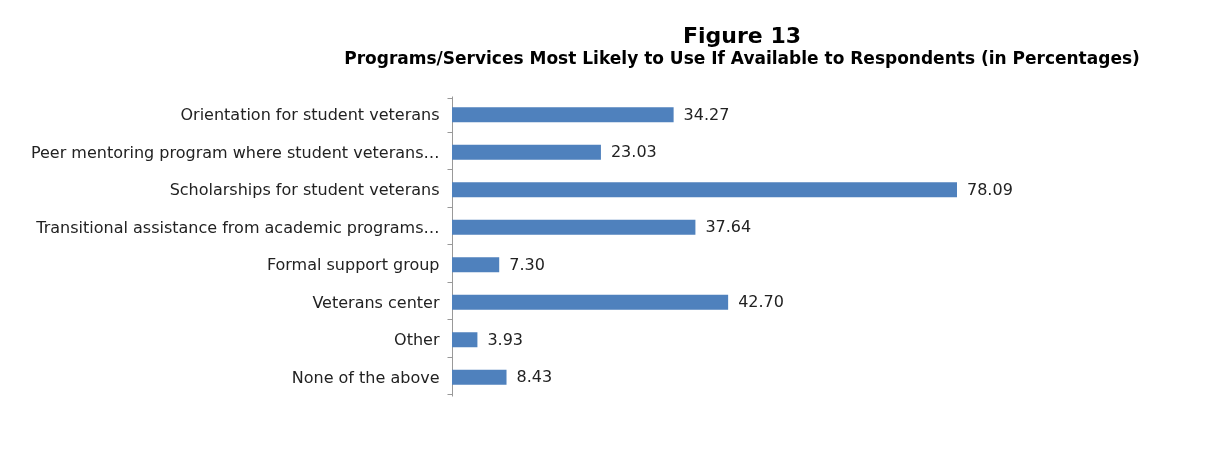 This screenshot has width=1206, height=453. What do you see at coordinates (376, 302) in the screenshot?
I see `y-tick-label: Veterans center` at bounding box center [376, 302].